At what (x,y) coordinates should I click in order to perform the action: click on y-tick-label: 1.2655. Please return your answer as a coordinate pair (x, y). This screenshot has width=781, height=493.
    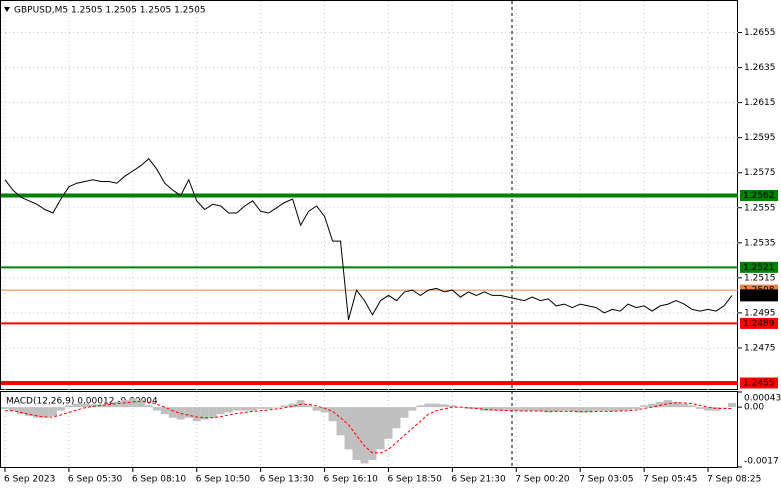
    Looking at the image, I should click on (760, 33).